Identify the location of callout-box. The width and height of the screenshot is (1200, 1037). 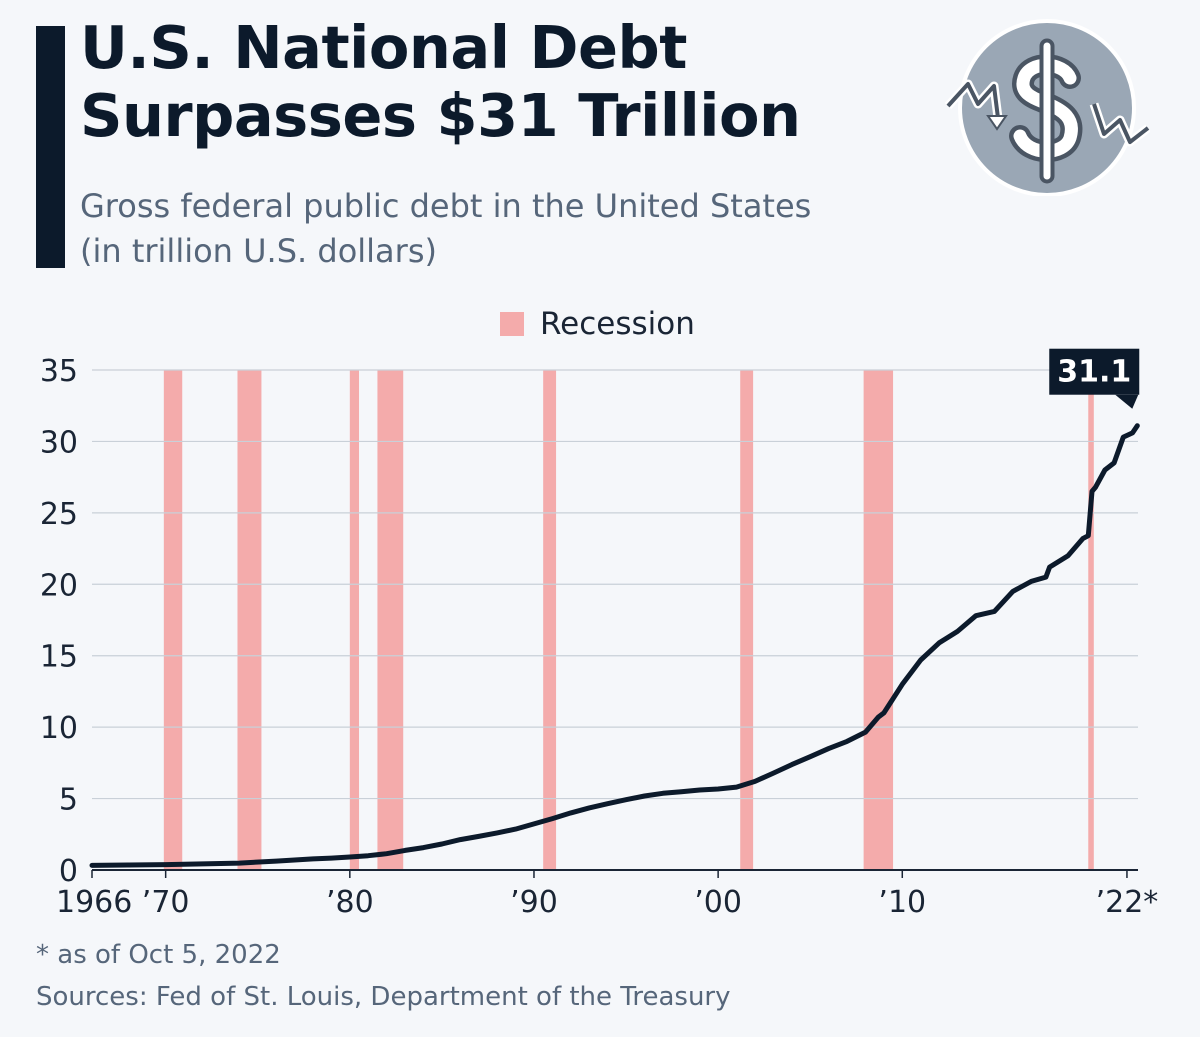
(1094, 371).